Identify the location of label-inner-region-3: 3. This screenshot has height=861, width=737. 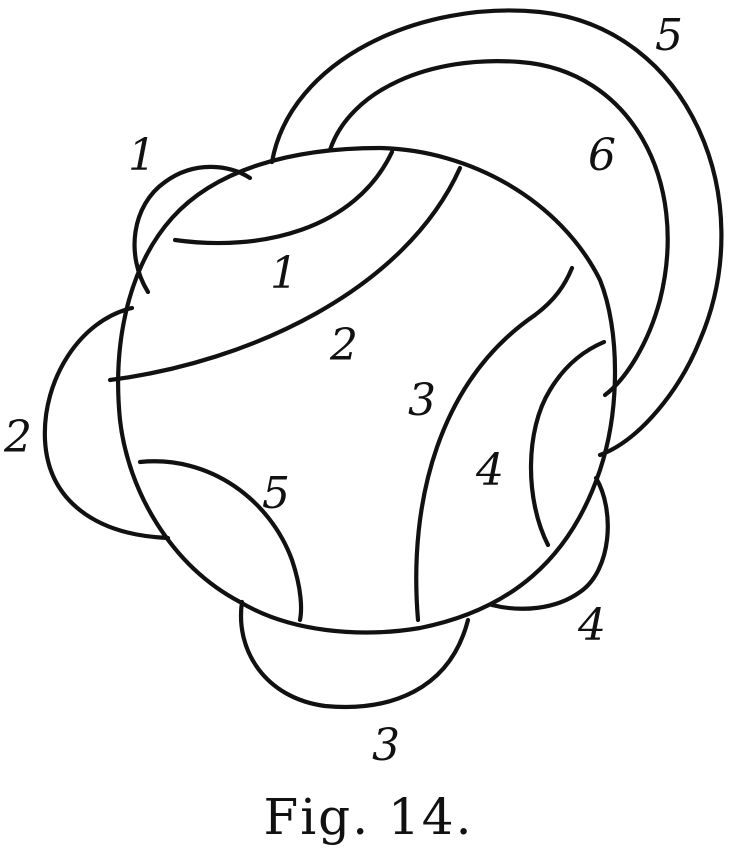
(422, 400).